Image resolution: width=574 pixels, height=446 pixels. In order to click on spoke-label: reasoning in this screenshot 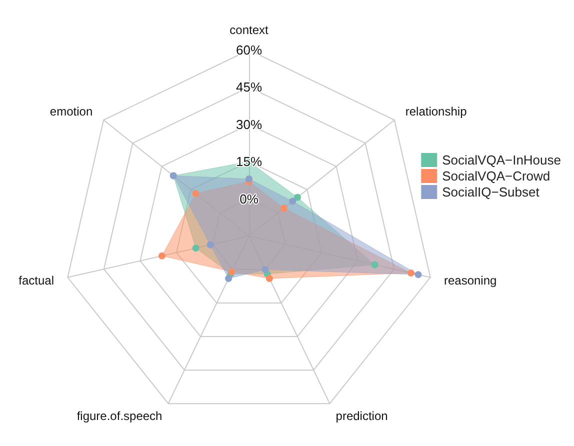, I will do `click(470, 281)`.